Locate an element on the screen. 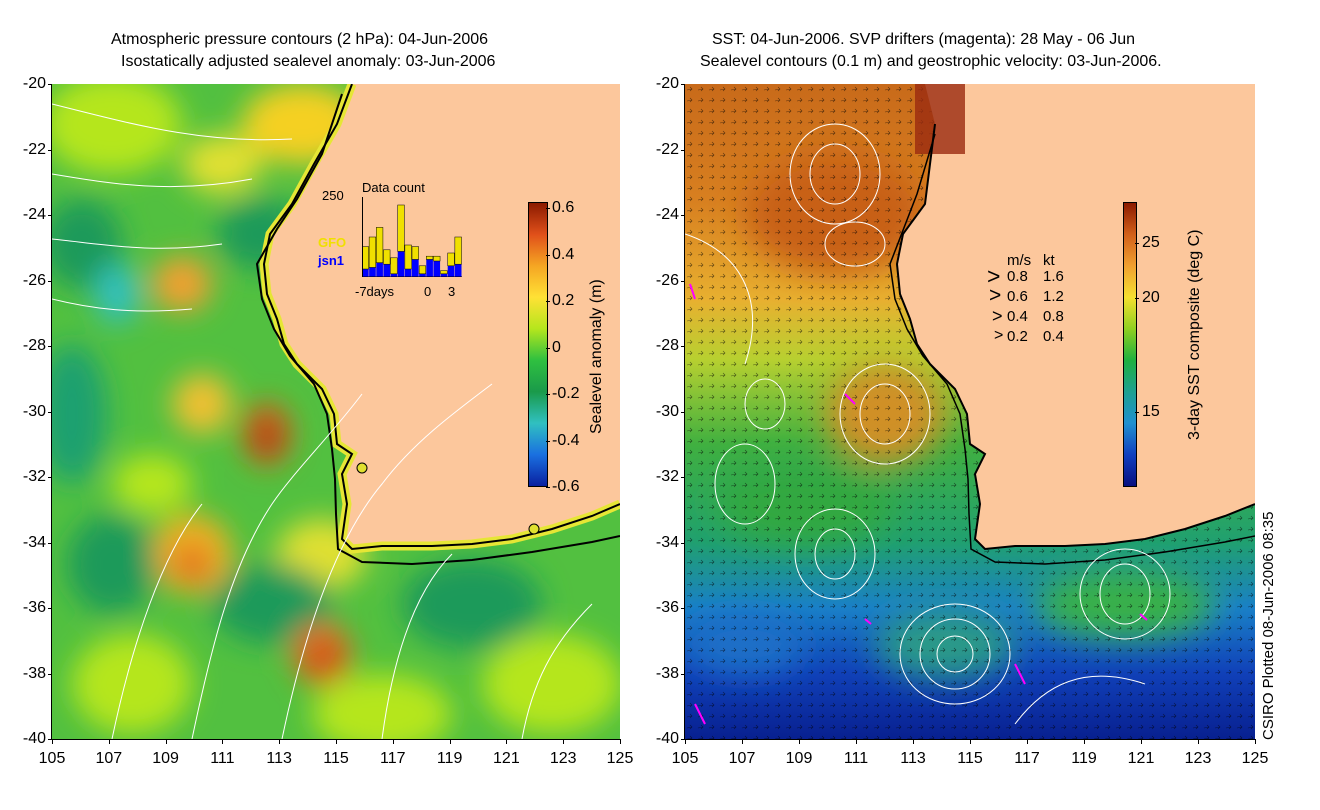  left-xtick: 119 is located at coordinates (449, 758).